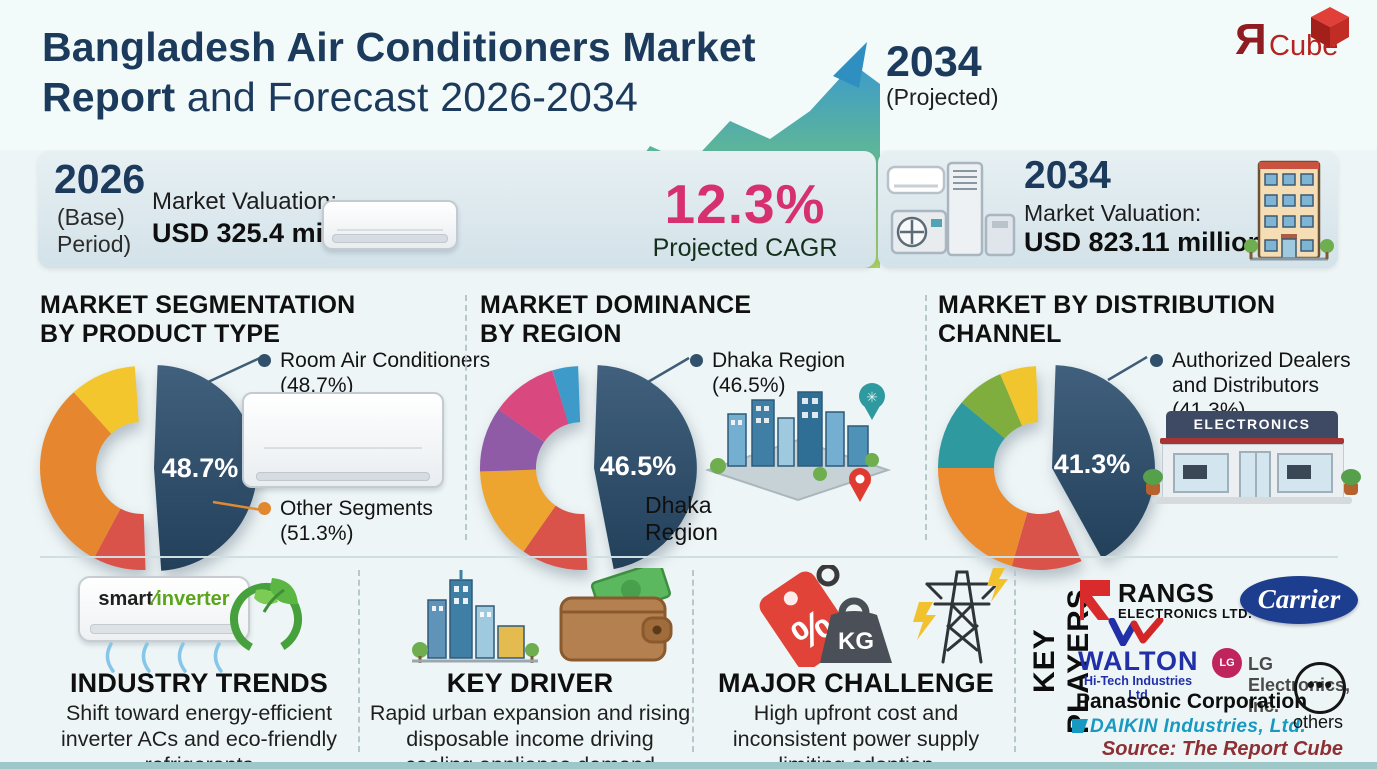 The height and width of the screenshot is (769, 1377). I want to click on forecast-year: 2034, so click(1067, 175).